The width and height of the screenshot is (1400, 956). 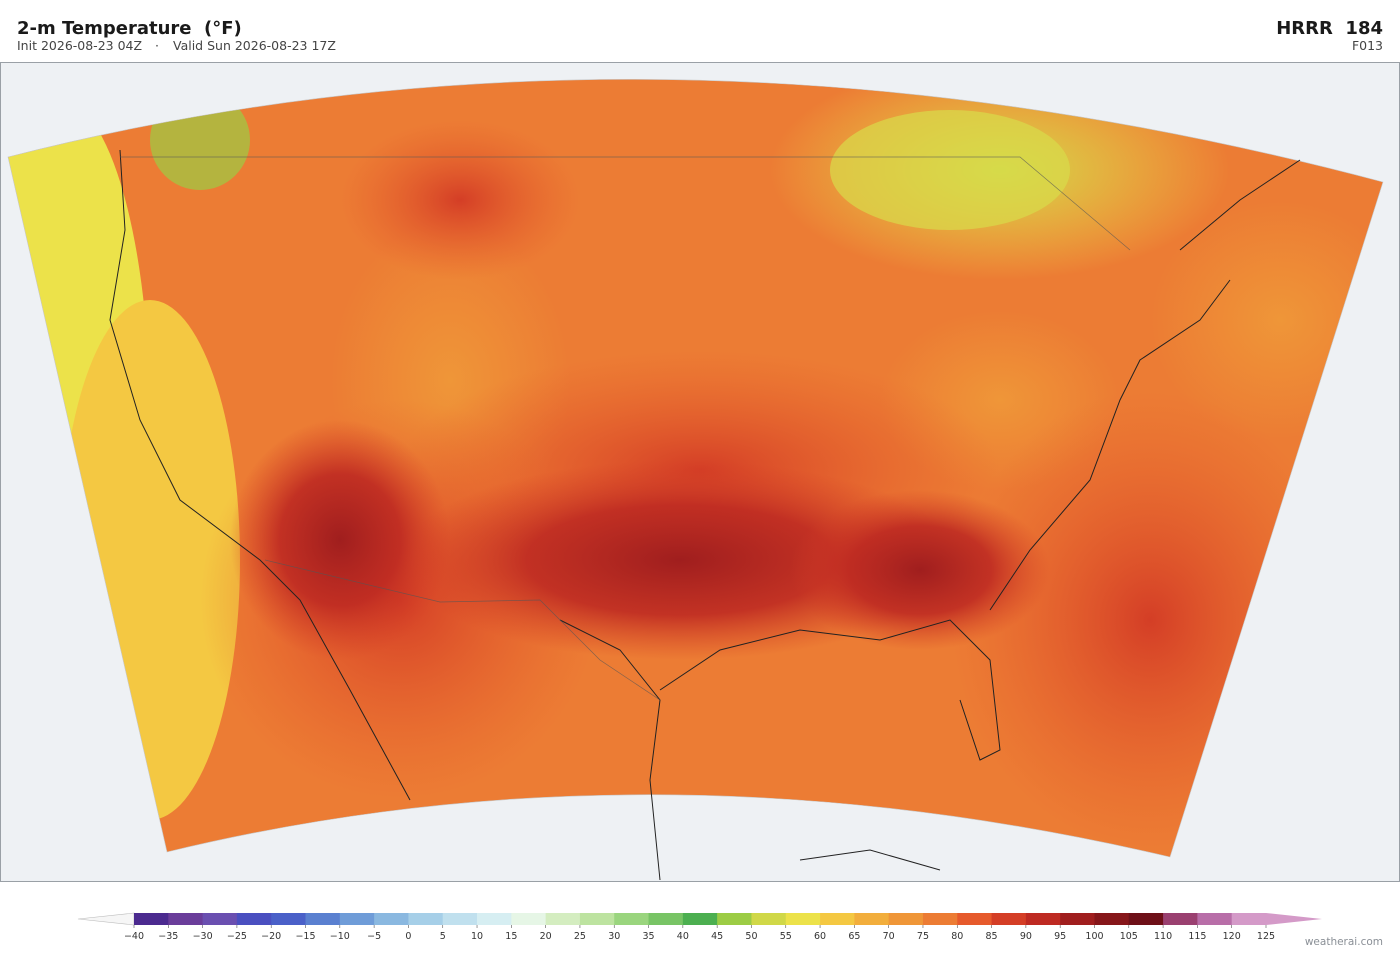 I want to click on credit: weatherai.com, so click(x=1344, y=942).